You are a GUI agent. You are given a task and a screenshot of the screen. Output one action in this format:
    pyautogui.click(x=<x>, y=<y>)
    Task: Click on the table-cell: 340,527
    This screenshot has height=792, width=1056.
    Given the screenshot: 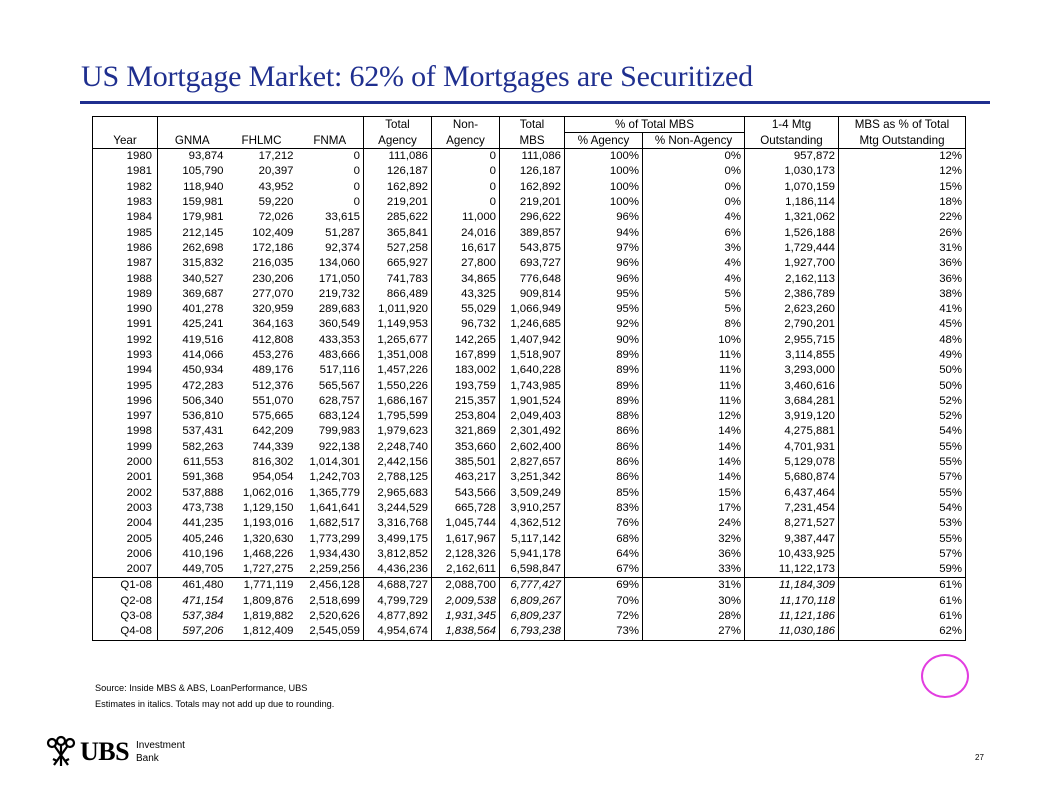 What is the action you would take?
    pyautogui.click(x=203, y=278)
    